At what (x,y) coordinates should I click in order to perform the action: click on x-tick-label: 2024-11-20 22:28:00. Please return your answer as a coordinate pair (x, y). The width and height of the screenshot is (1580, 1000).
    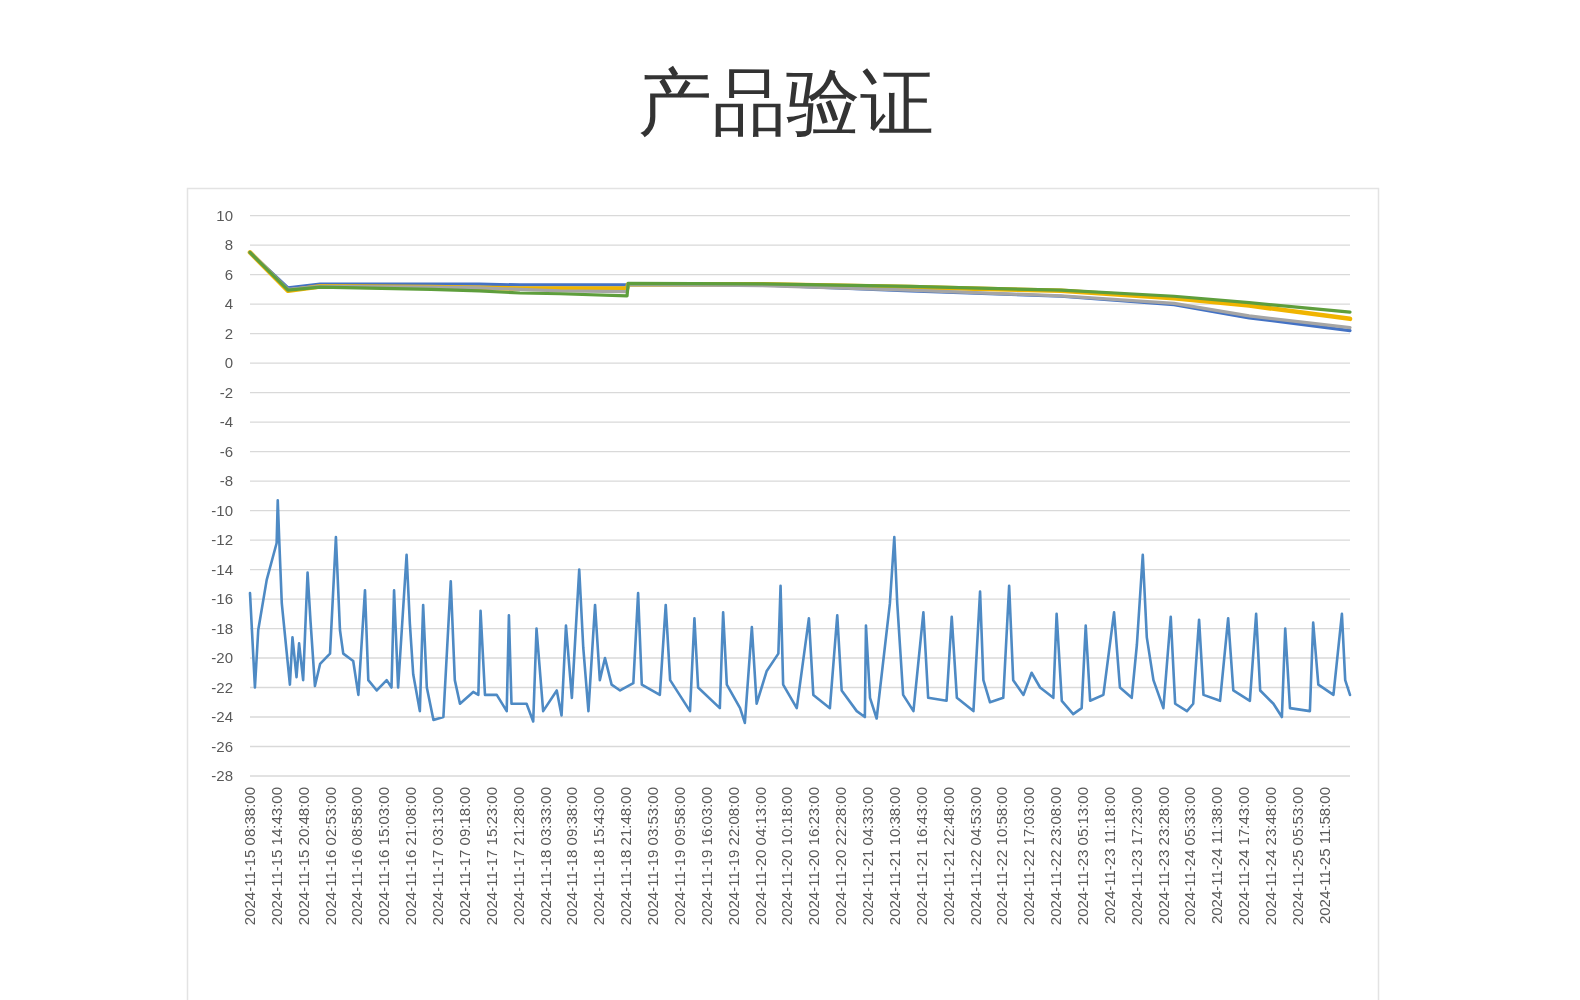
    Looking at the image, I should click on (841, 856).